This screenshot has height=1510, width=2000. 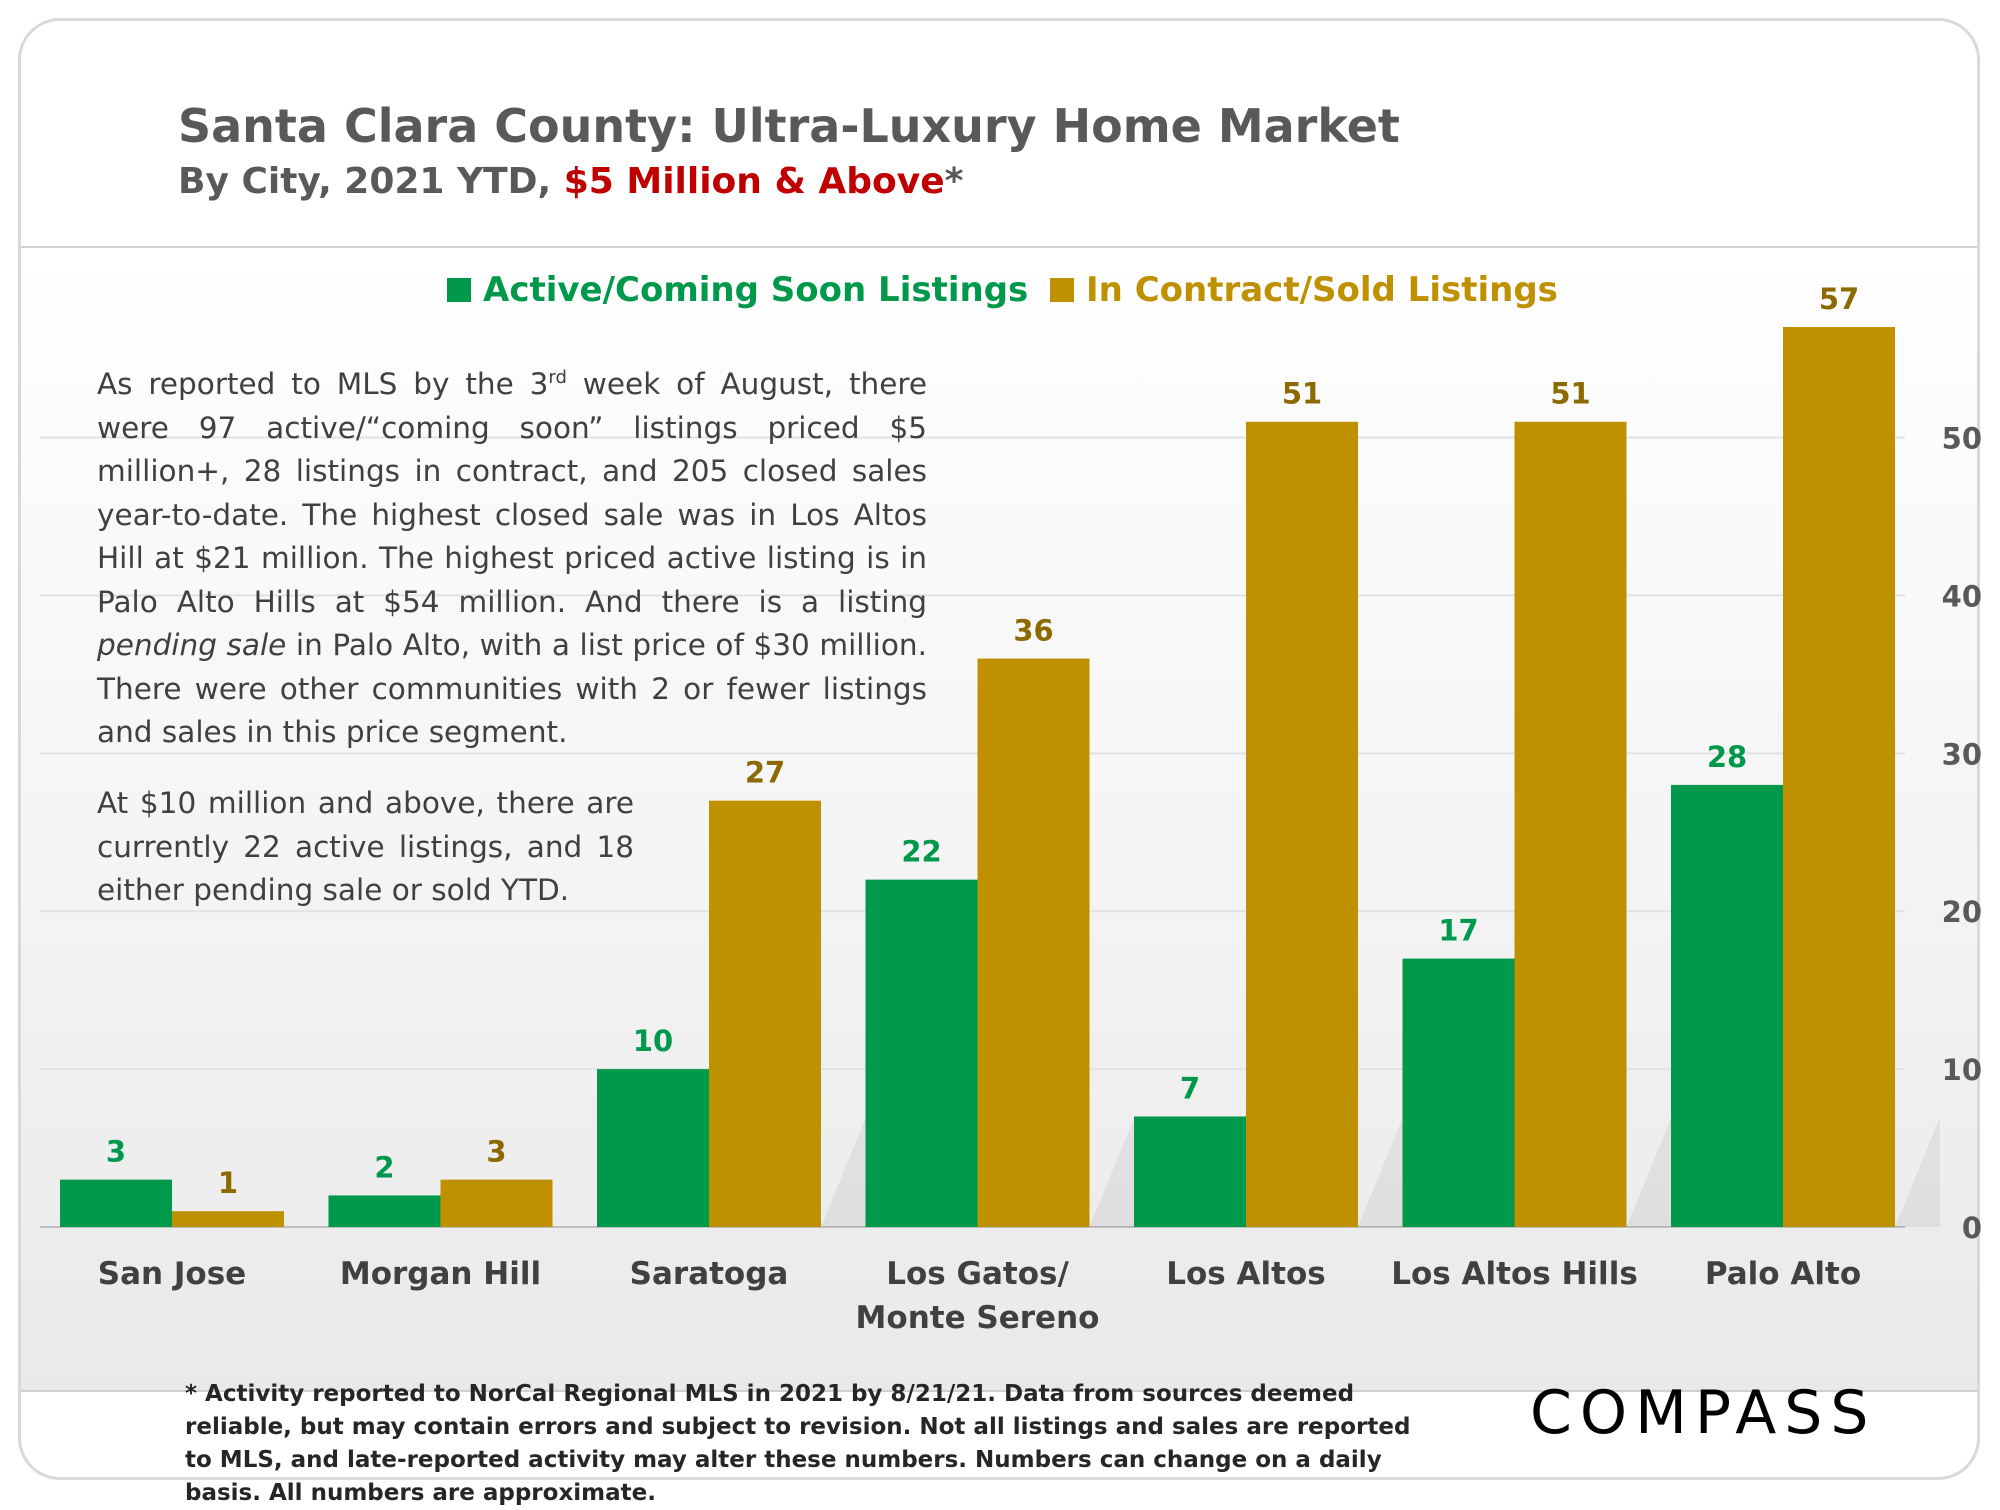 I want to click on bar-shadows, so click(x=1380, y=1172).